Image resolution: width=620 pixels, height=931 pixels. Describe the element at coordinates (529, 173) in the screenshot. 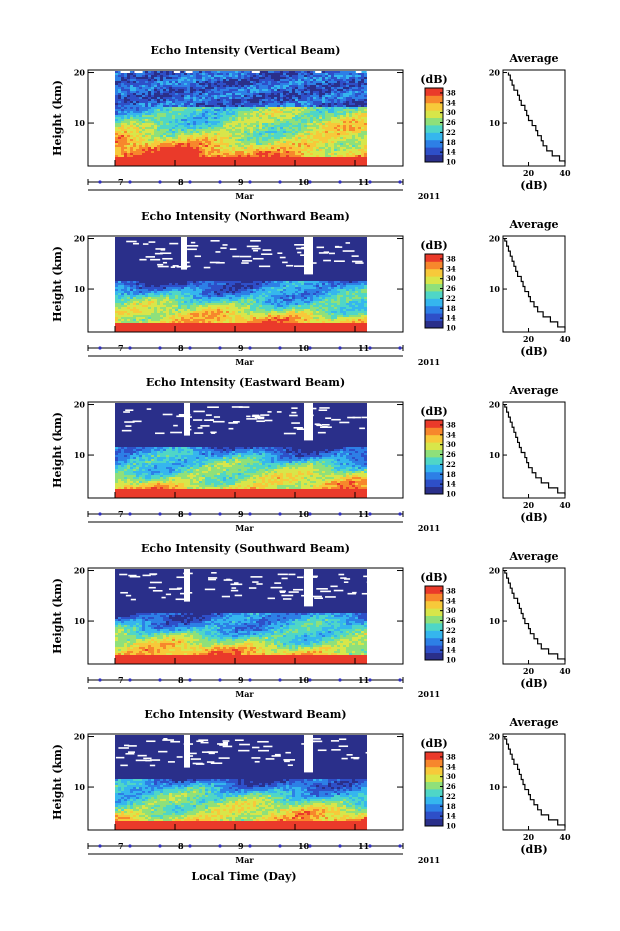

I see `average-x-tick-label: 20` at that location.